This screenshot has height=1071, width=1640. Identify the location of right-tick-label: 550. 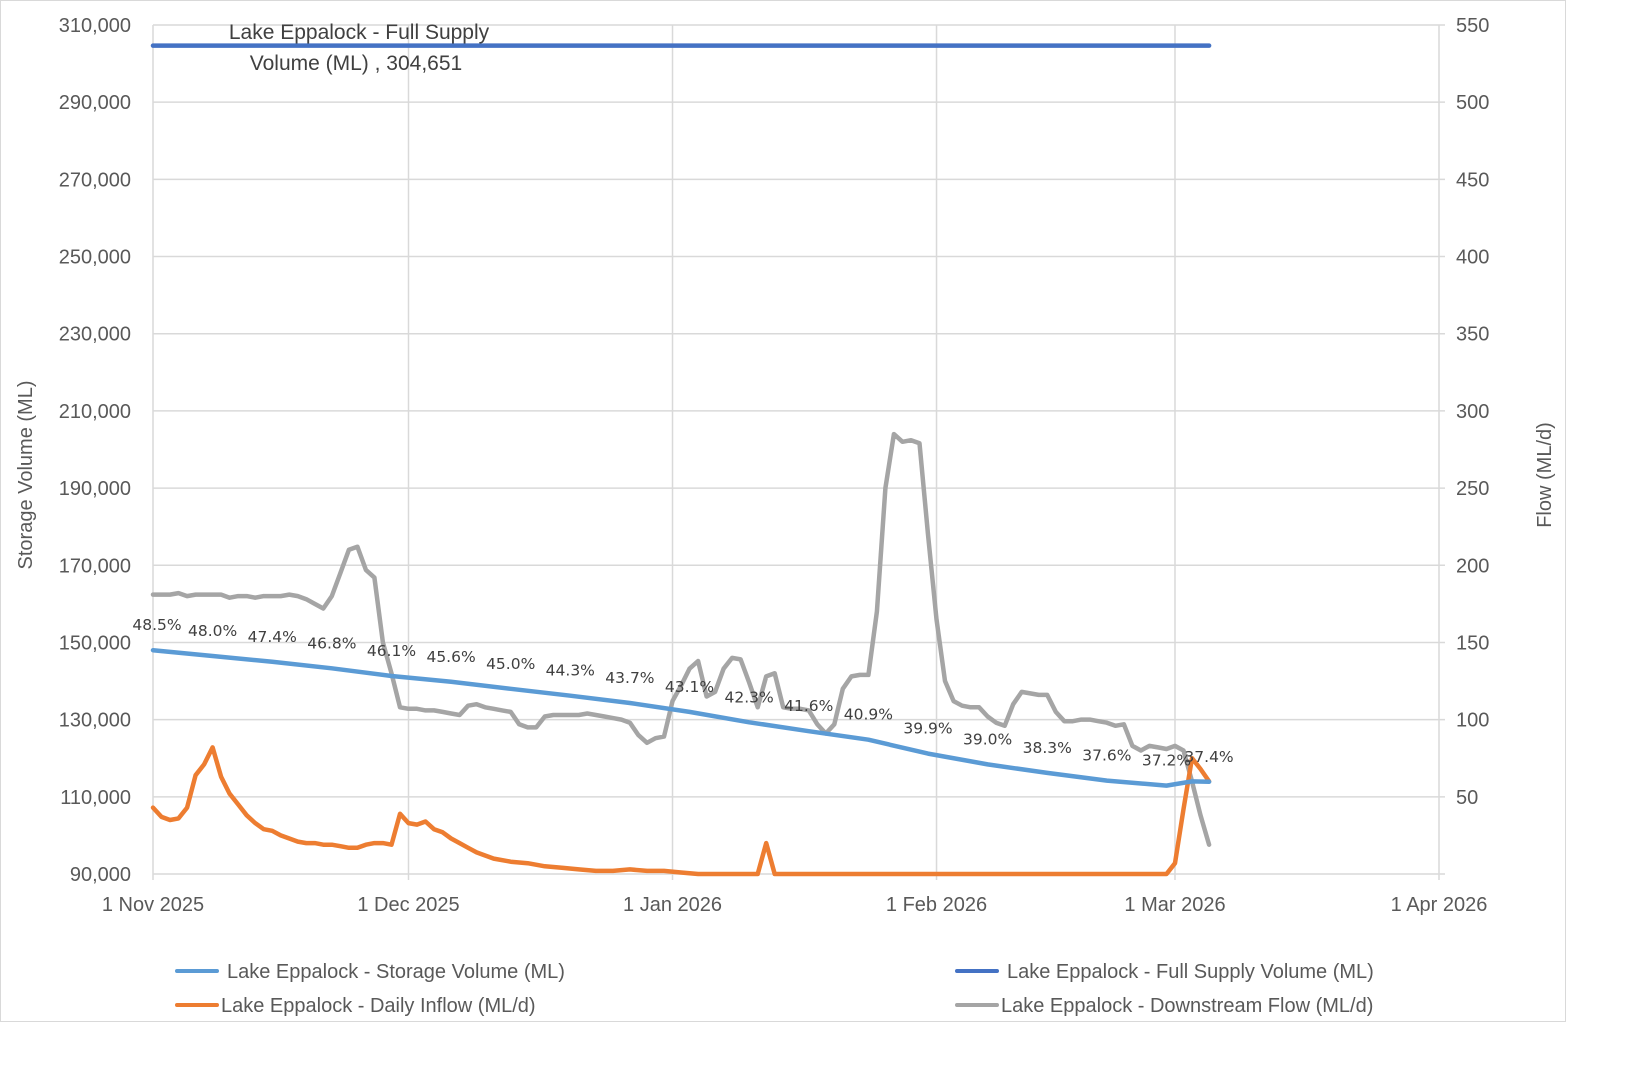
(1472, 26).